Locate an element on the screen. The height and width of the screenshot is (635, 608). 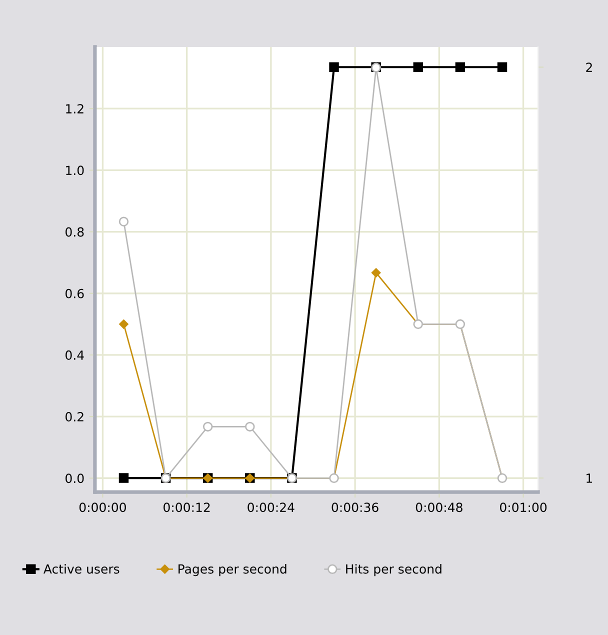
x-tick-label: 0:00:12 is located at coordinates (187, 507).